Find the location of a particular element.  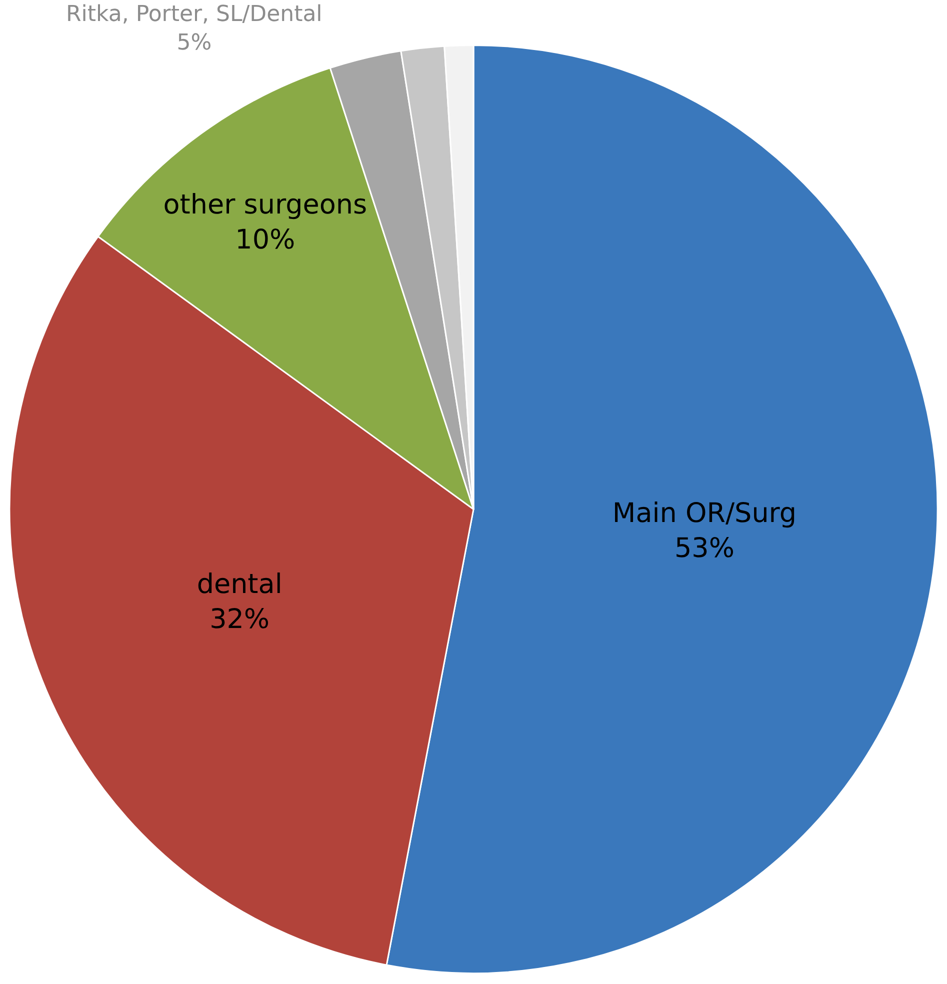

slice-label: other surgeons is located at coordinates (265, 204).